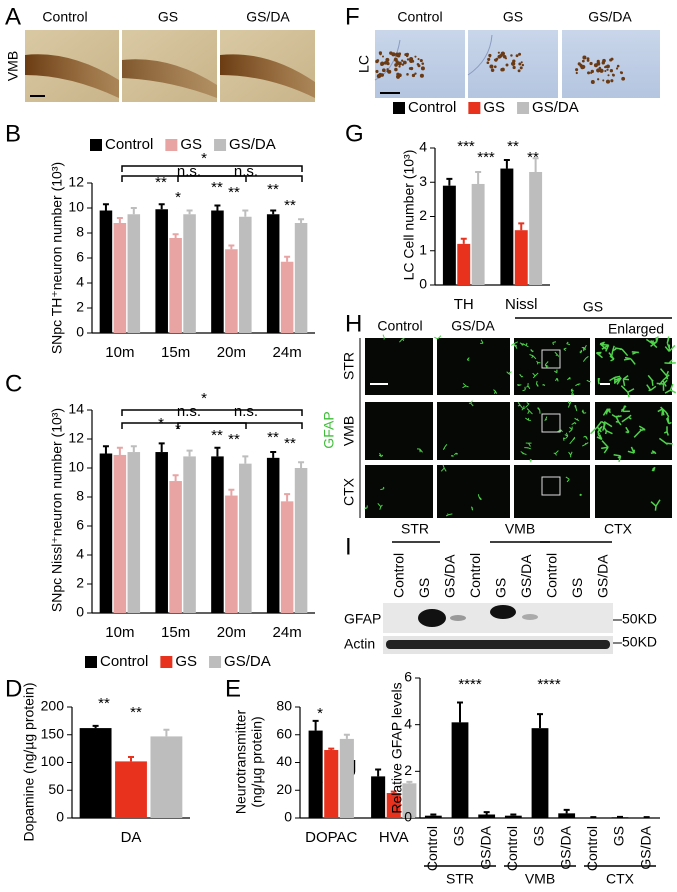 The image size is (677, 892). Describe the element at coordinates (329, 429) in the screenshot. I see `stain-label: GFAP` at that location.